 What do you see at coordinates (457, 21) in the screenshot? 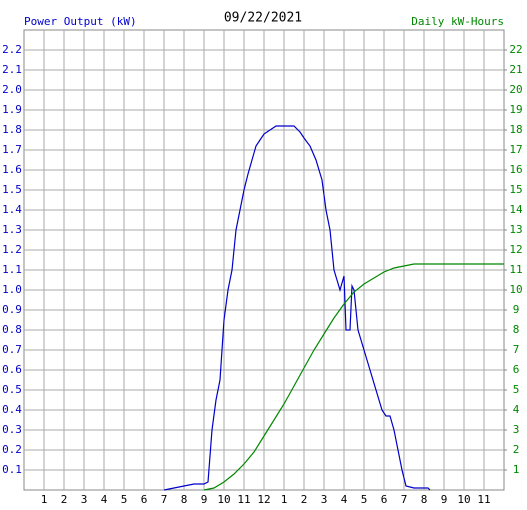
I see `right-axis-label: Daily kW-Hours` at bounding box center [457, 21].